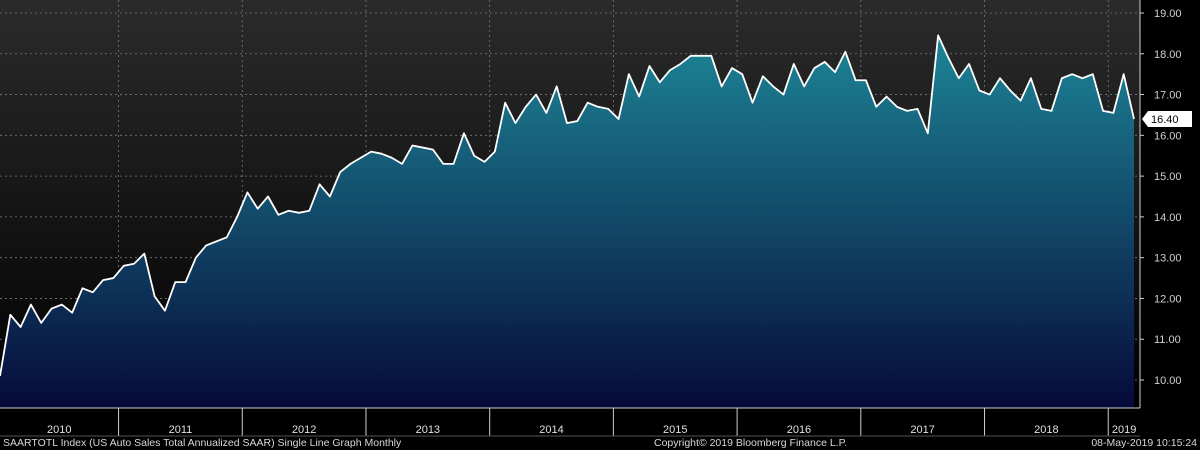 The height and width of the screenshot is (450, 1200). What do you see at coordinates (1168, 136) in the screenshot?
I see `y-tick-label: 16.00` at bounding box center [1168, 136].